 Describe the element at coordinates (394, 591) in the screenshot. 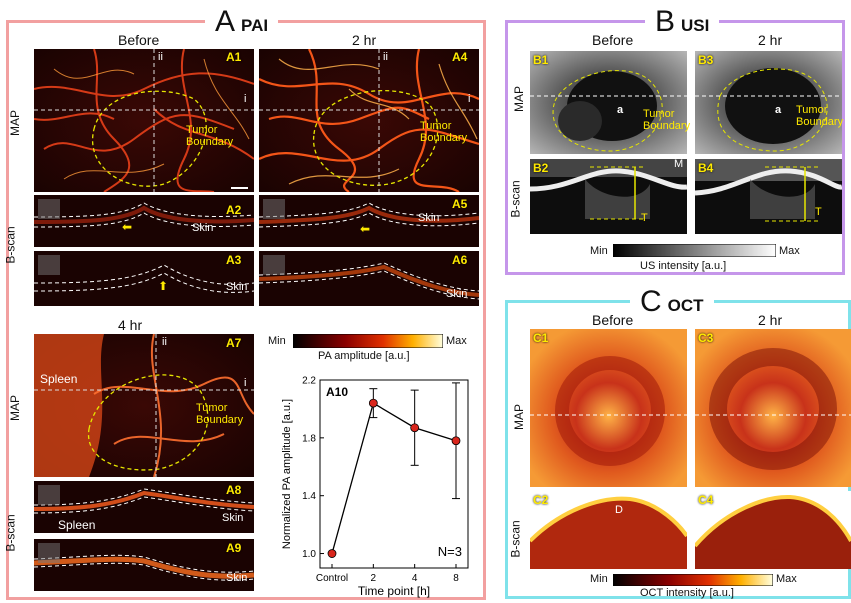

I see `x-axis-label: Time point [h]` at that location.